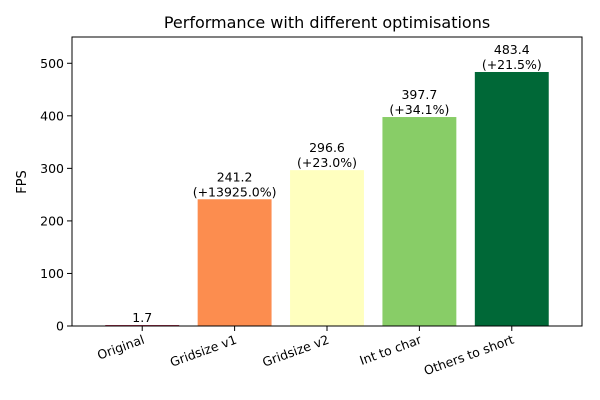  I want to click on y-tick-label-1: 100, so click(52, 273).